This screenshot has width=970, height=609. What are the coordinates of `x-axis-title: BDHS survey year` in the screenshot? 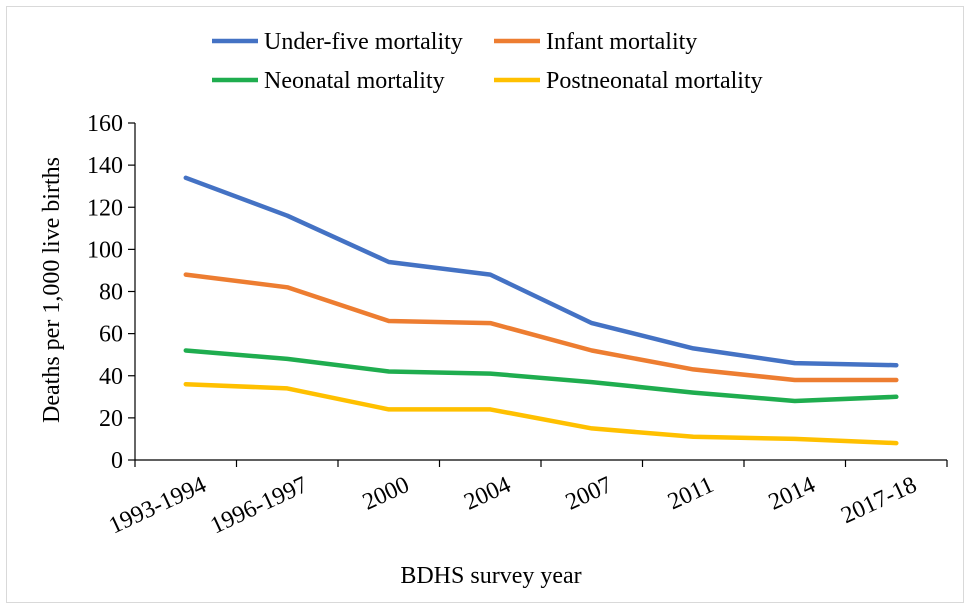 It's located at (490, 576).